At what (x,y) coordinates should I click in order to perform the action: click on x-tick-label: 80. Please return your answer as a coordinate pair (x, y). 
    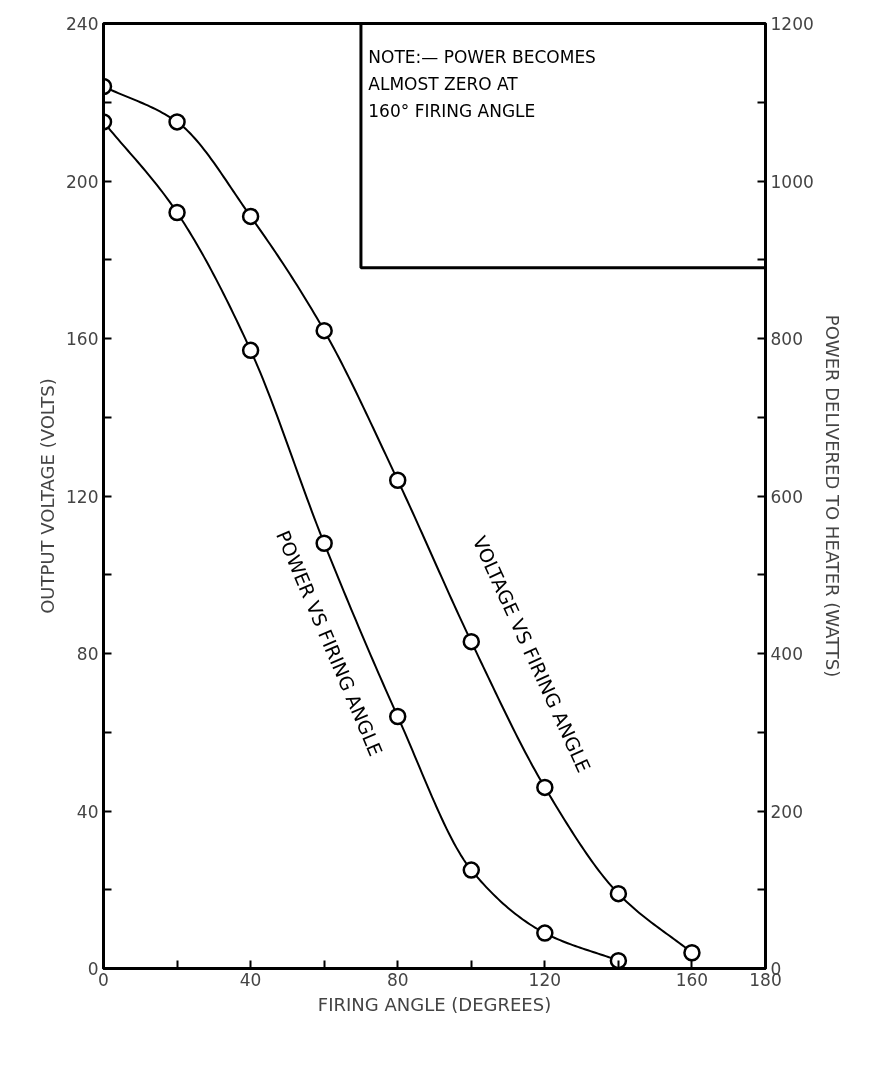
    Looking at the image, I should click on (397, 979).